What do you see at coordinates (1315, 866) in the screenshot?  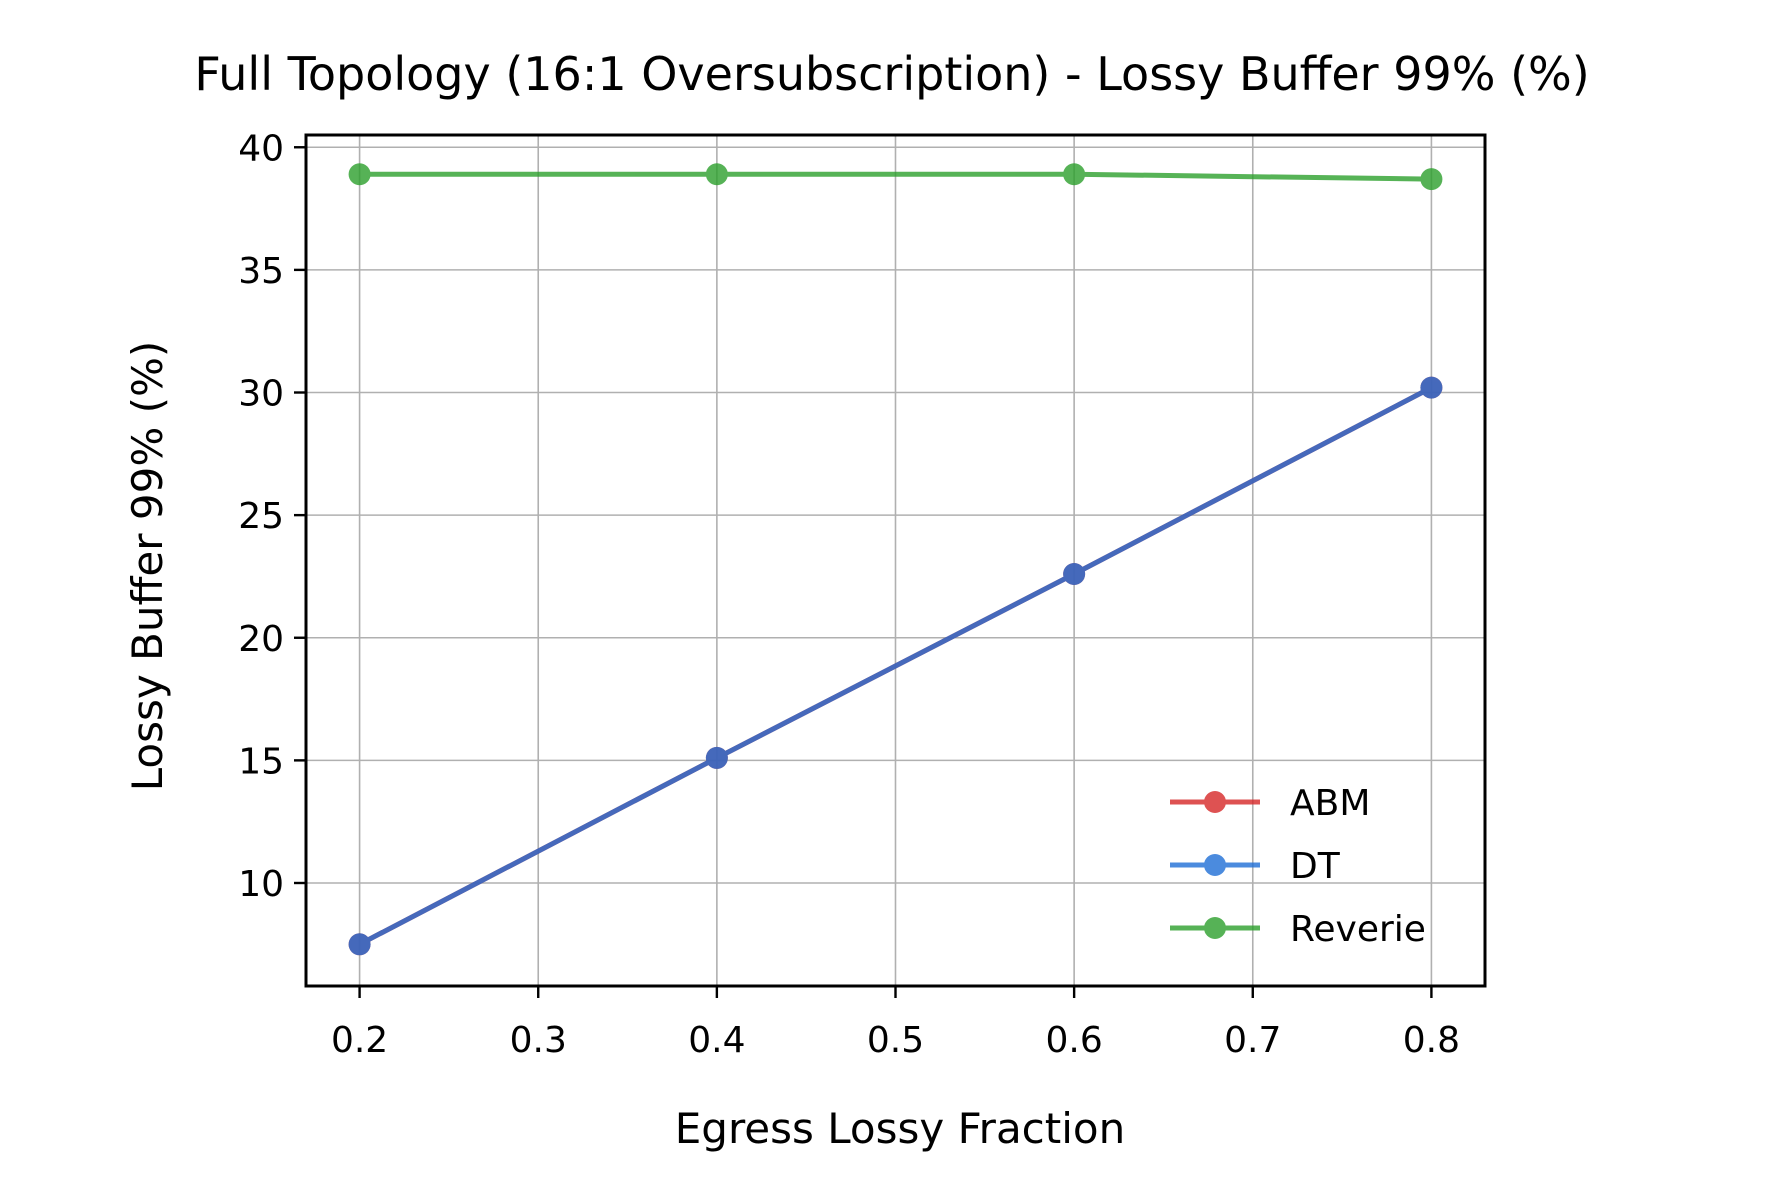 I see `legend-label: DT` at bounding box center [1315, 866].